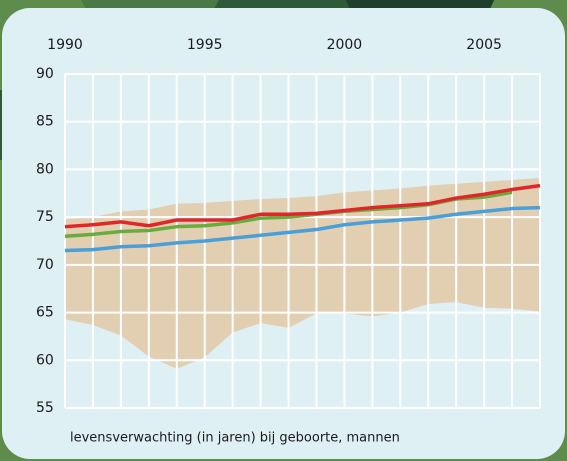 This screenshot has height=461, width=567. I want to click on y-tick-label: 75, so click(45, 217).